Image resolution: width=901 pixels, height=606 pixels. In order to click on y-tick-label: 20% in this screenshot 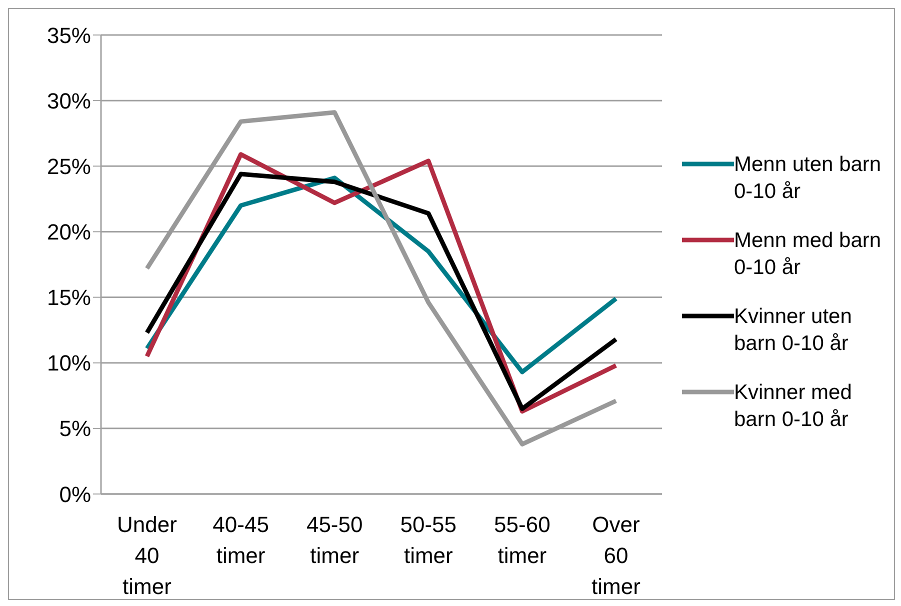, I will do `click(68, 232)`.